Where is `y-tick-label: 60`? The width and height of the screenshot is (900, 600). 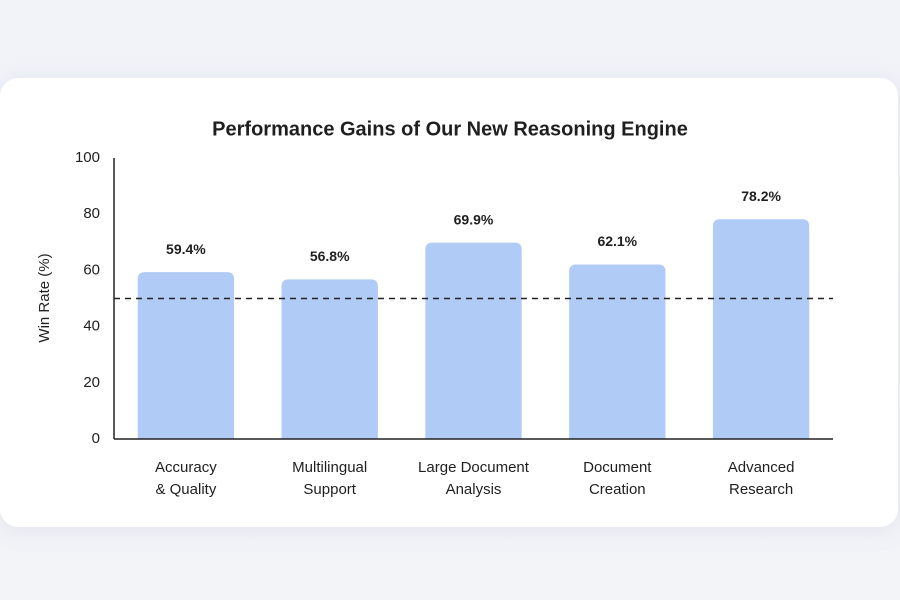 y-tick-label: 60 is located at coordinates (91, 269).